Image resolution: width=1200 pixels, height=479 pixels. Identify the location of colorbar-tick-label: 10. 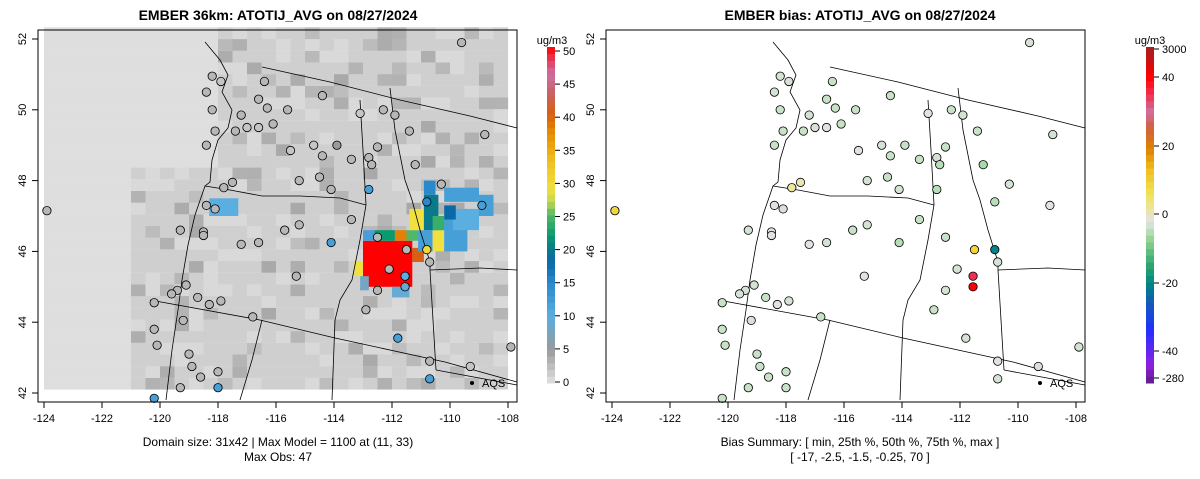
(569, 317).